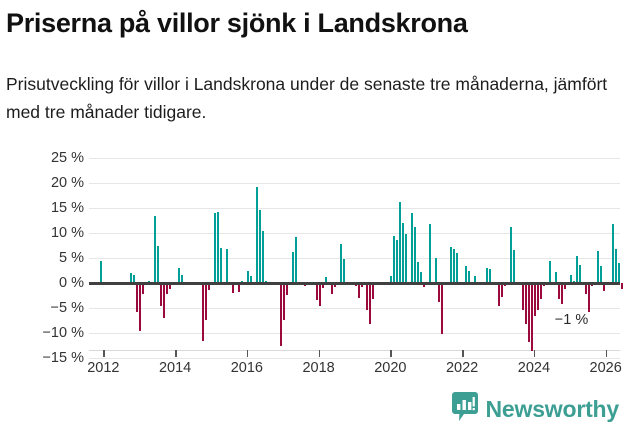  Describe the element at coordinates (42, 258) in the screenshot. I see `y-axis: 25 % 20 % 15 % 10 % 5 % 0 % −5 % −10 % −15 %` at that location.